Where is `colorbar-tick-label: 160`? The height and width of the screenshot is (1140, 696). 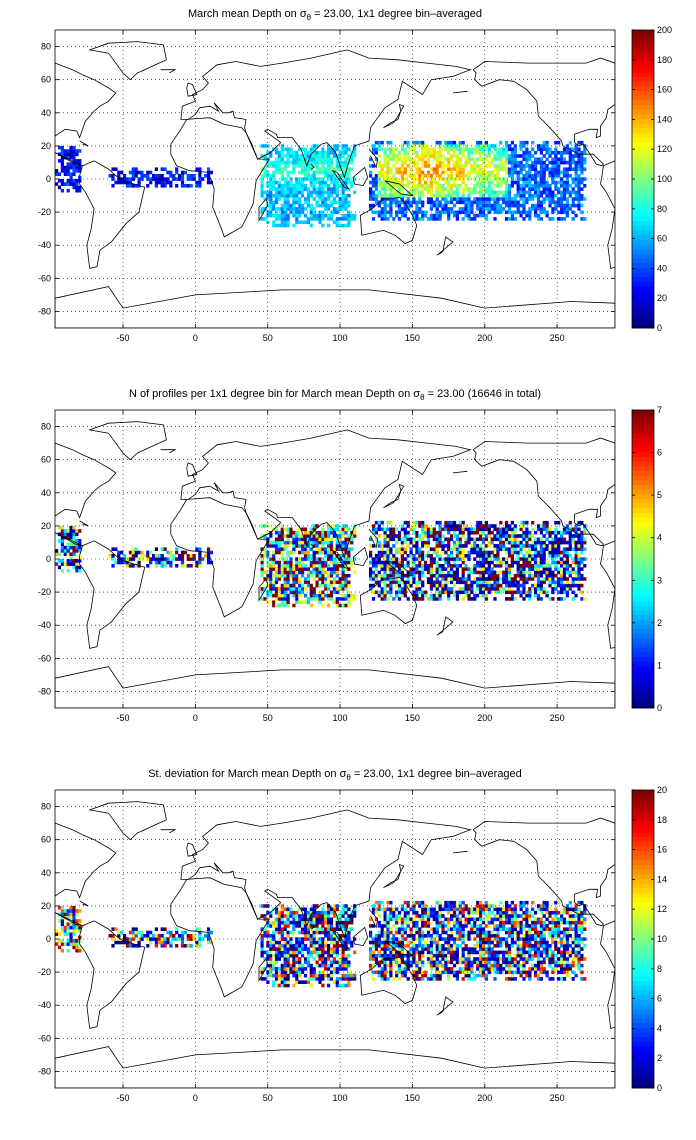 colorbar-tick-label: 160 is located at coordinates (664, 90).